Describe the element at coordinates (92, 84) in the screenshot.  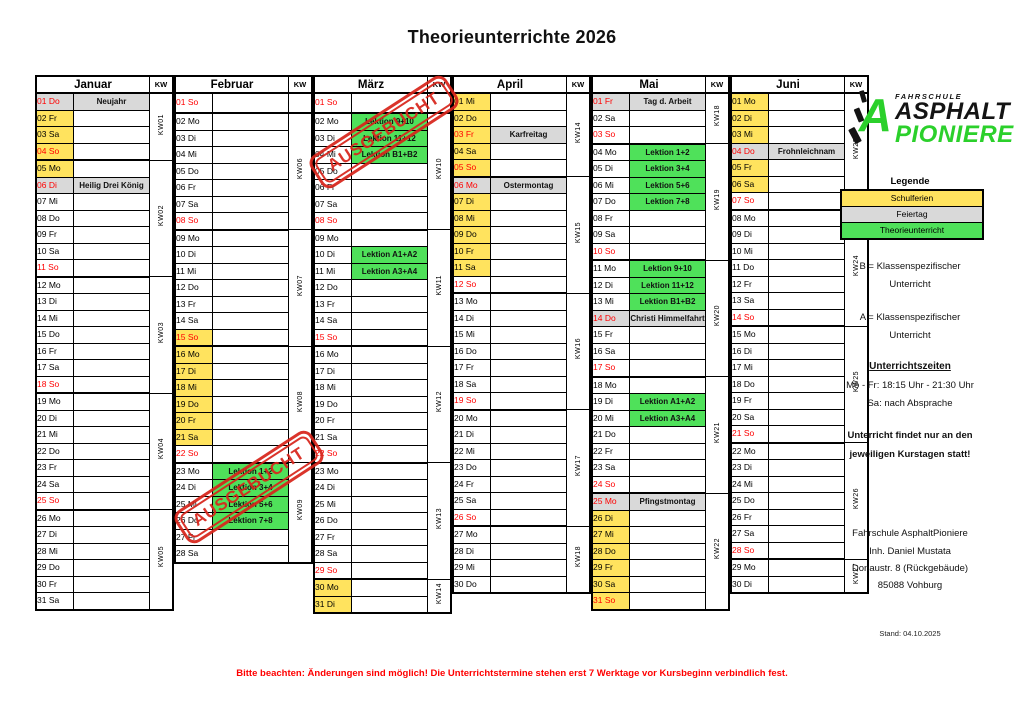
I see `month-name: Januar` at that location.